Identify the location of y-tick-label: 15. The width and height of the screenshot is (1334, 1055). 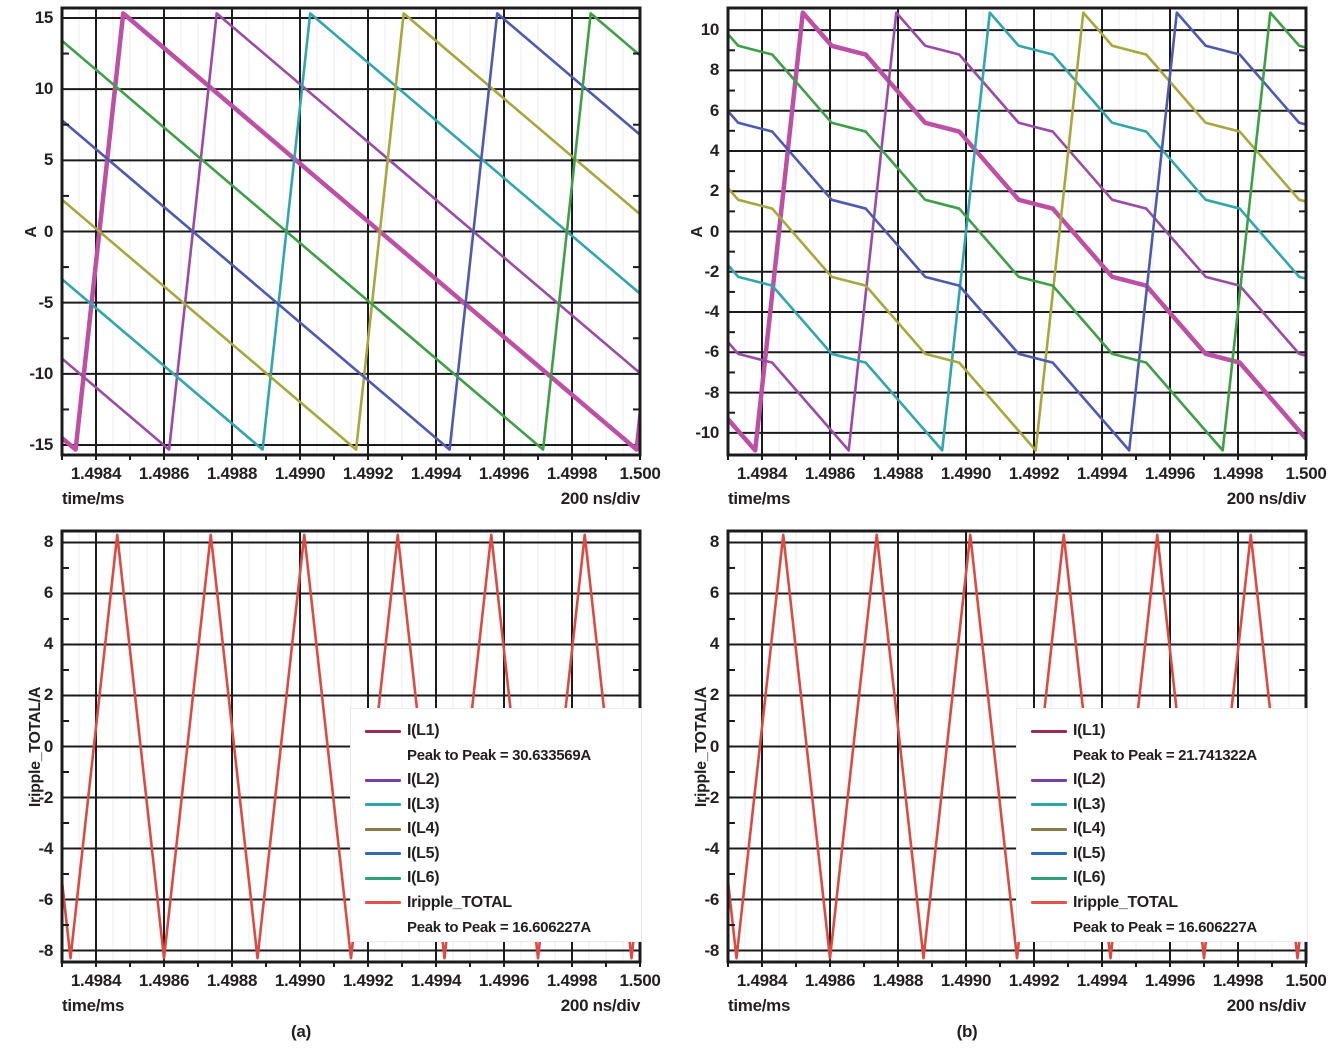
(44, 17).